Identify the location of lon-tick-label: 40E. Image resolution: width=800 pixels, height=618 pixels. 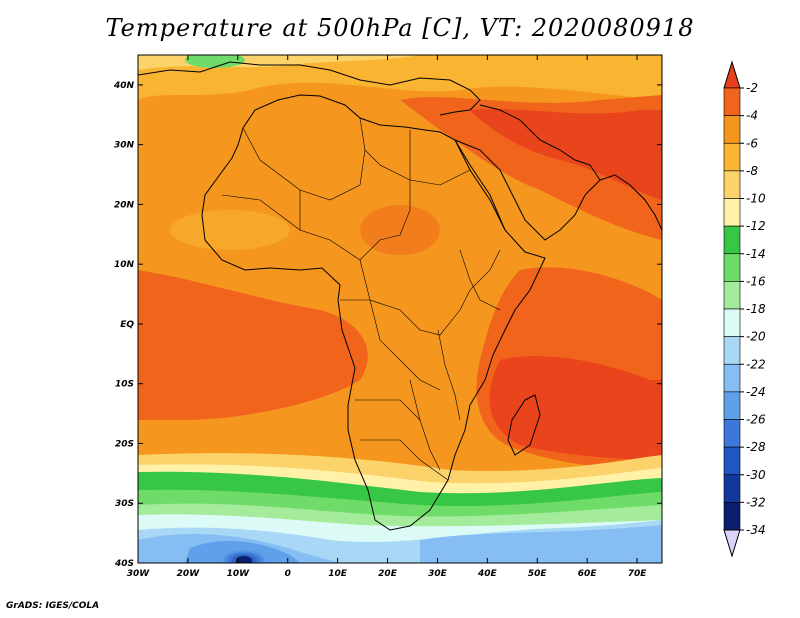
(487, 574).